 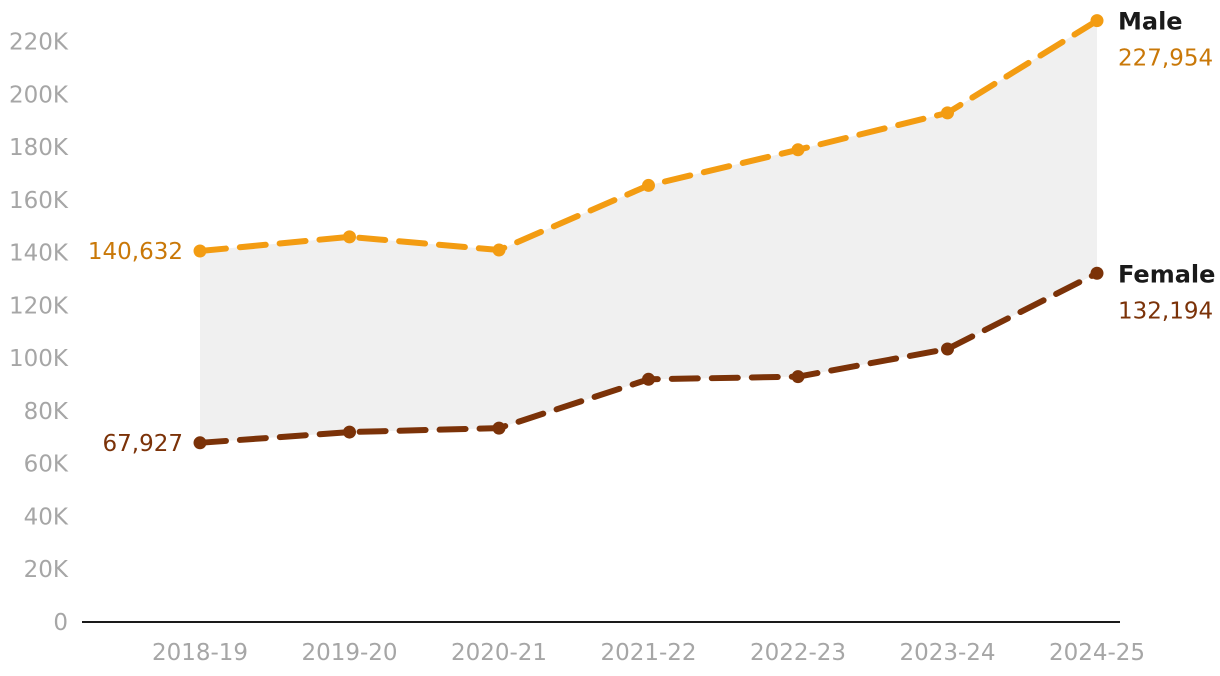 I want to click on y-tick-label: 180K, so click(x=39, y=148).